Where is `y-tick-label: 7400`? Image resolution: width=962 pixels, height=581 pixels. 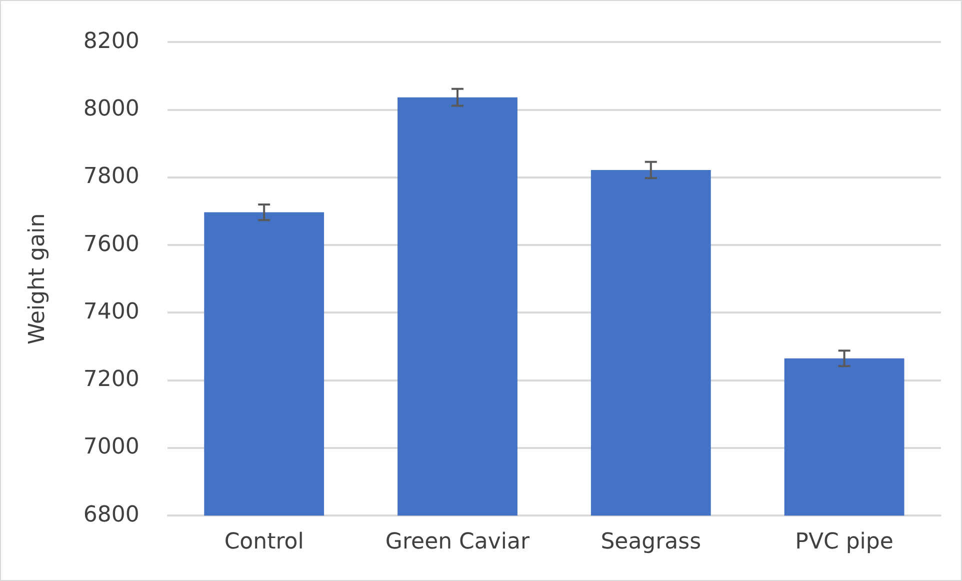
y-tick-label: 7400 is located at coordinates (111, 311).